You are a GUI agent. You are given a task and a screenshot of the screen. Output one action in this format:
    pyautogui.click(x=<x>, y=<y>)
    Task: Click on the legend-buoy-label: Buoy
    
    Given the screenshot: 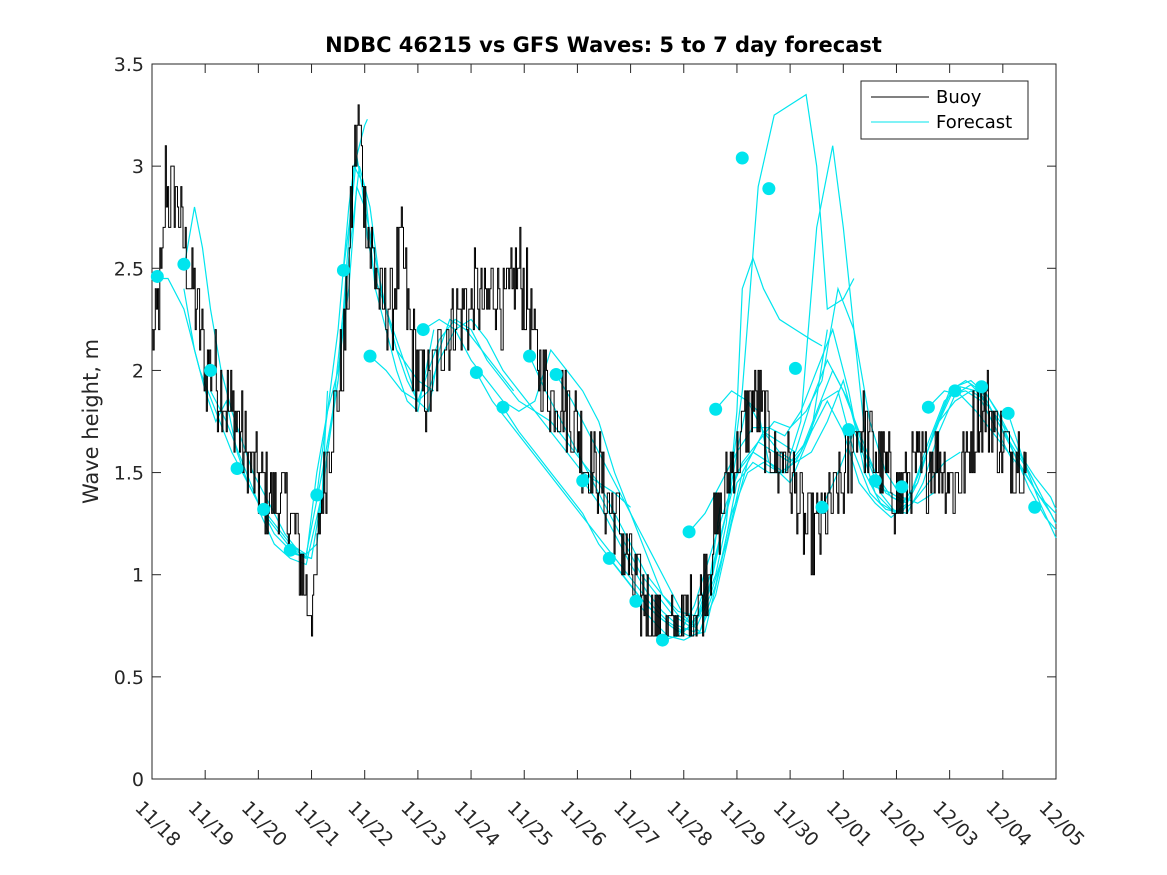 What is the action you would take?
    pyautogui.click(x=959, y=97)
    